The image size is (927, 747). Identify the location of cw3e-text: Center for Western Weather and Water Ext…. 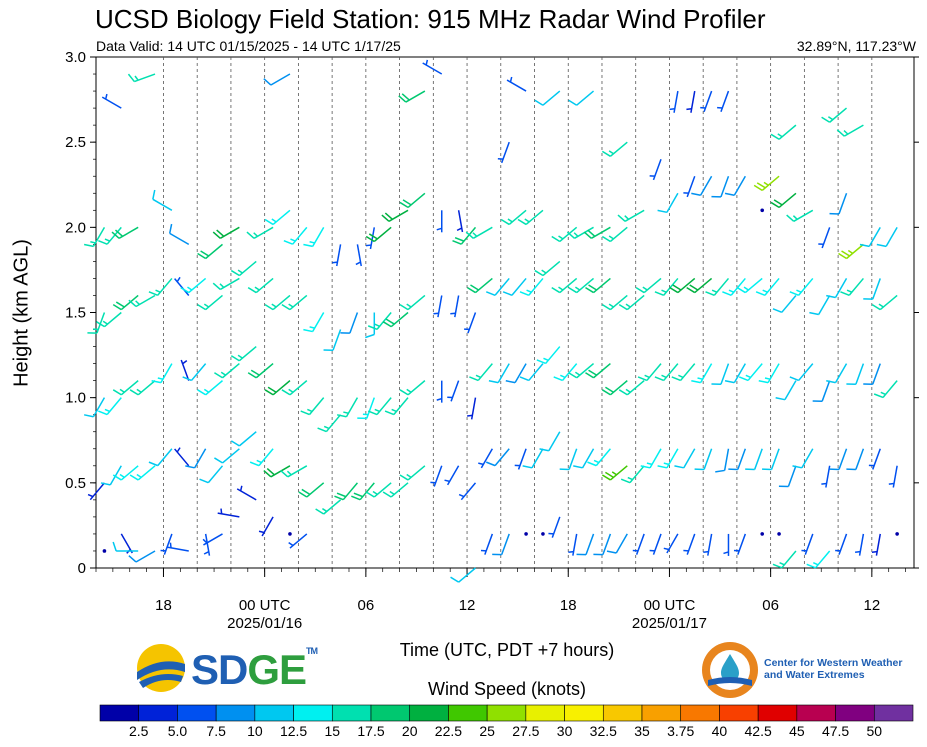
(833, 669).